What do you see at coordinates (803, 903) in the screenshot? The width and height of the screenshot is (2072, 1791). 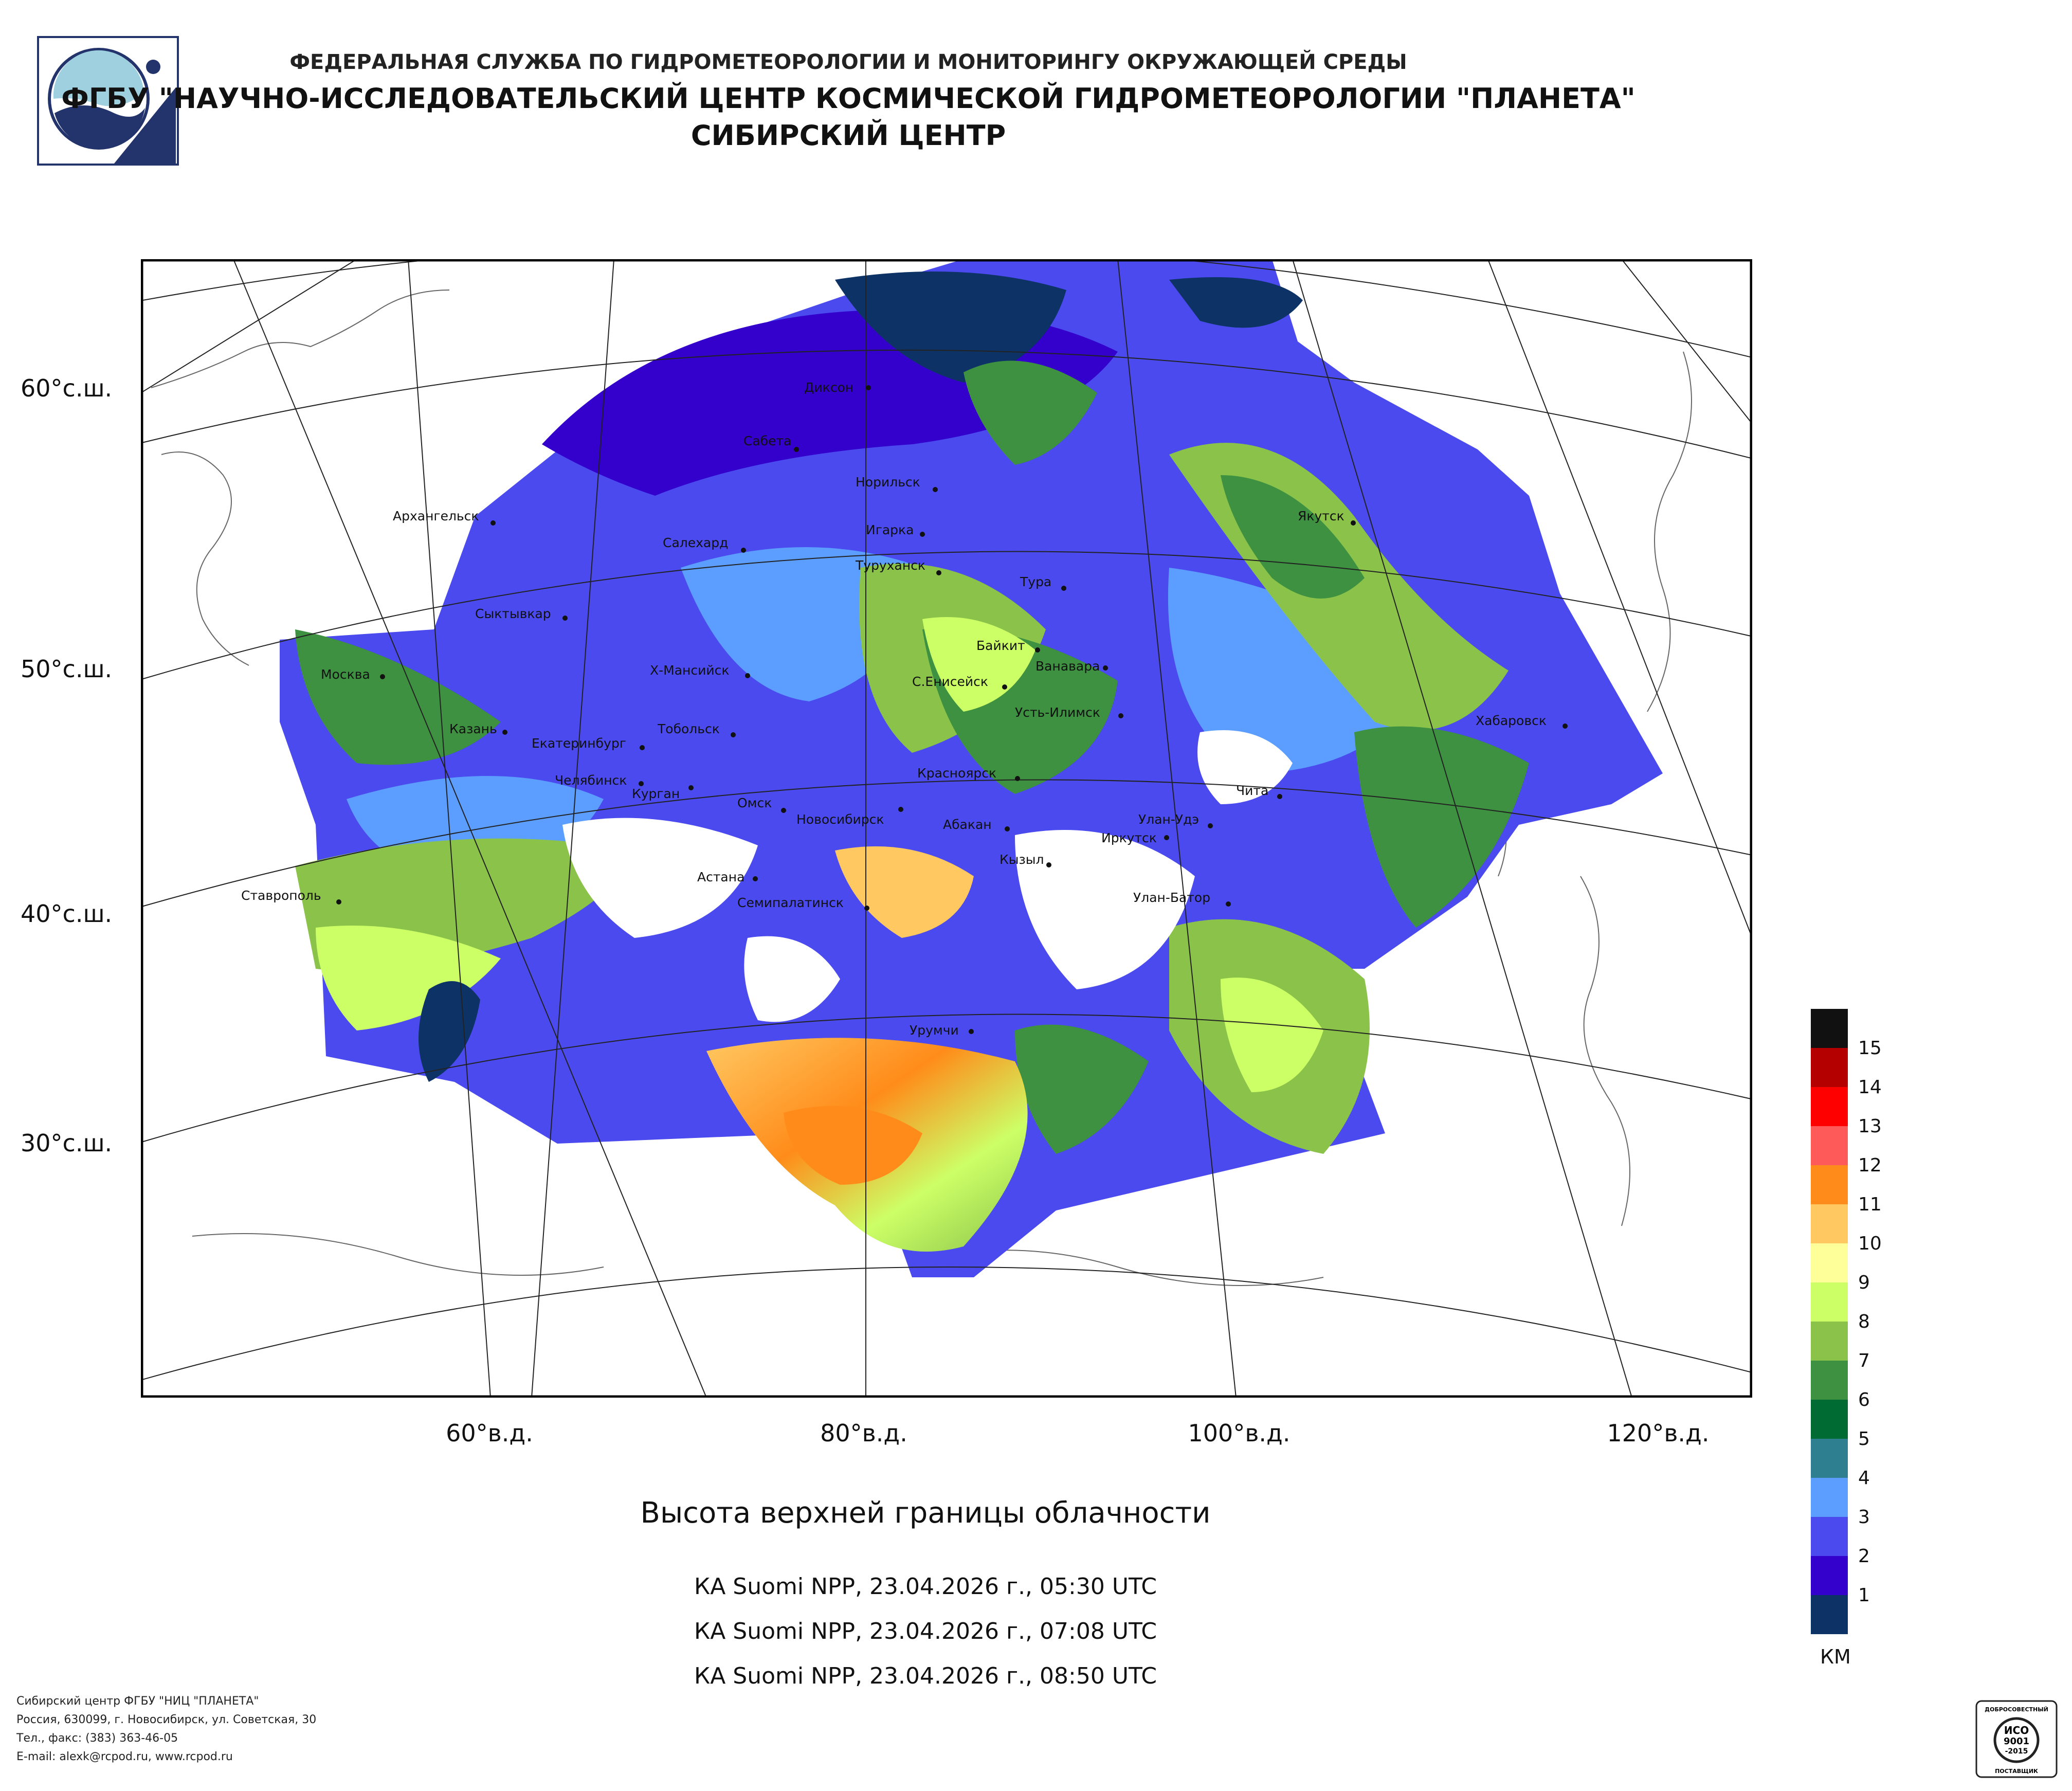 I see `city-semipalatinsk: Семипалатинск` at bounding box center [803, 903].